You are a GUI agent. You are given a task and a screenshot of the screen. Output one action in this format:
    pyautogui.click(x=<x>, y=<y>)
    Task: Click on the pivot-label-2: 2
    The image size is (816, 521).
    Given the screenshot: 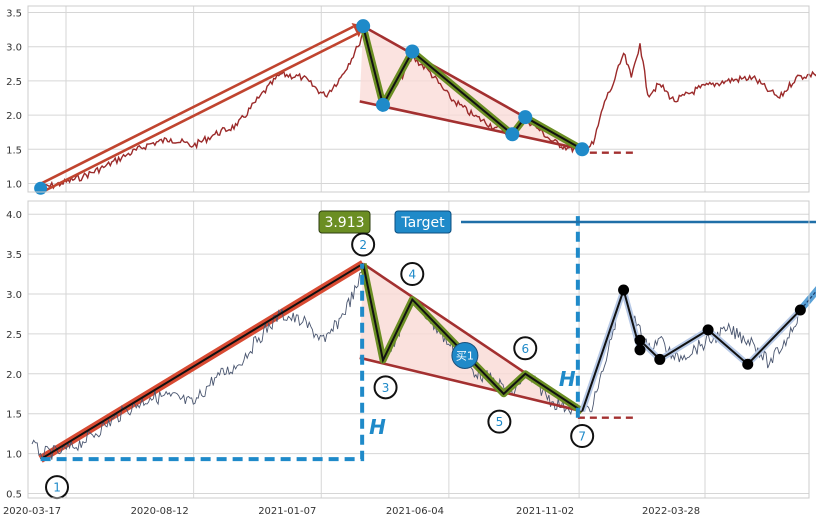 What is the action you would take?
    pyautogui.click(x=363, y=245)
    